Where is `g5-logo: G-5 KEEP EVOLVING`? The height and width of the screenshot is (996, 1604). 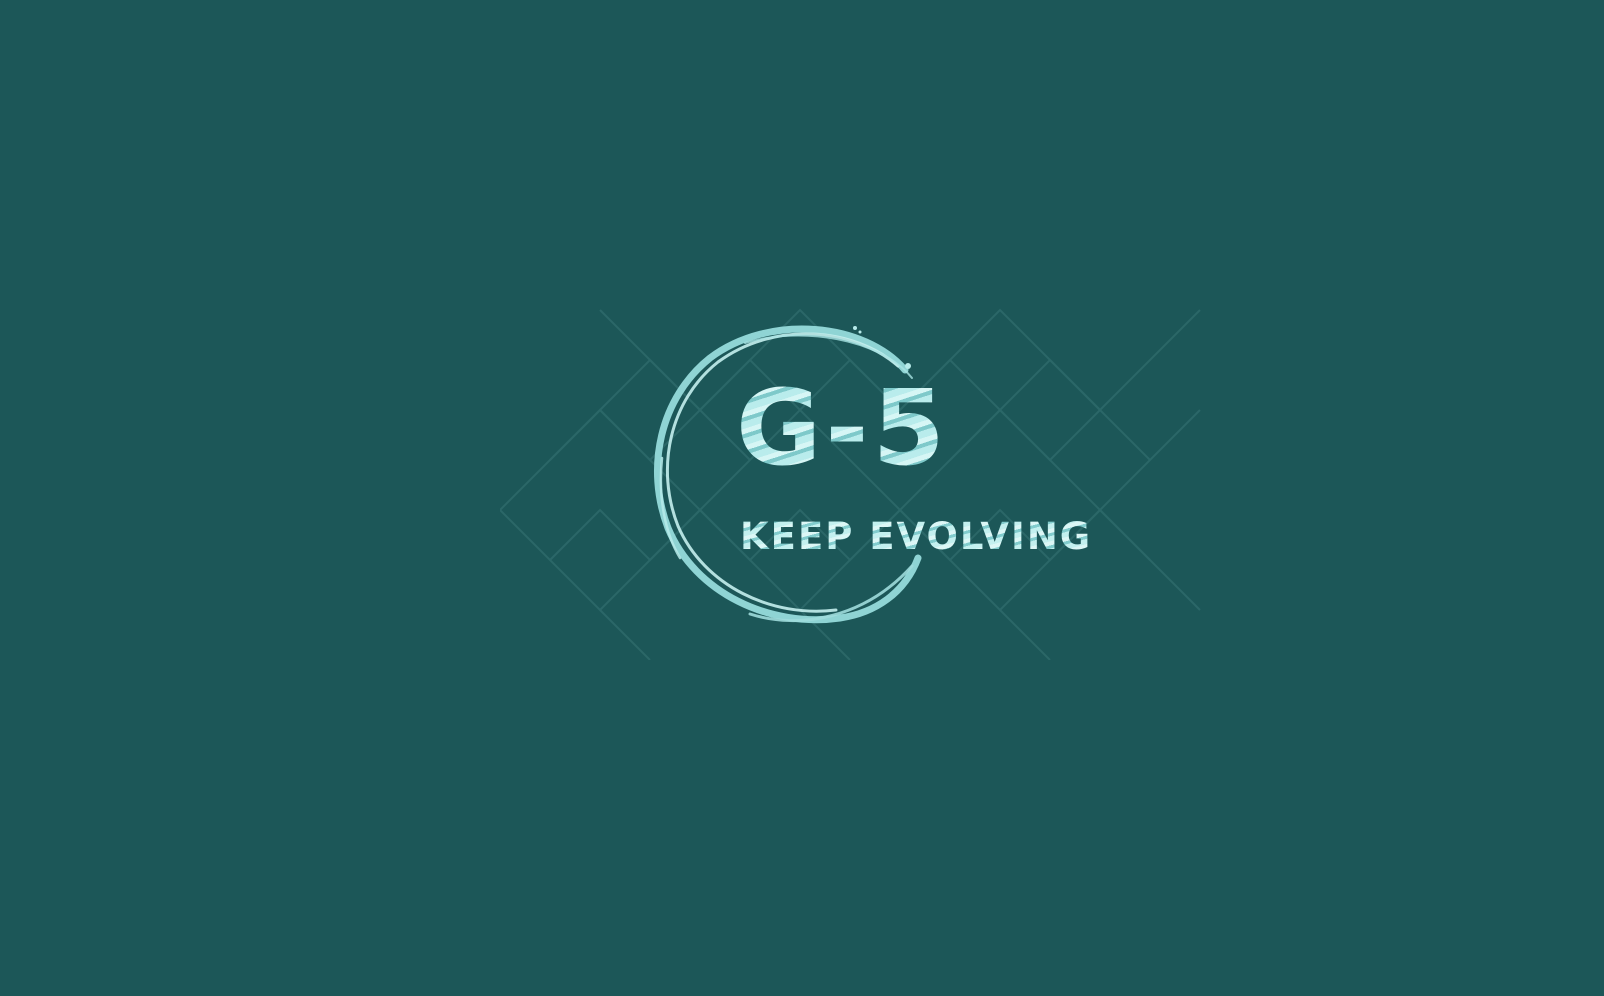 g5-logo: G-5 KEEP EVOLVING is located at coordinates (870, 478).